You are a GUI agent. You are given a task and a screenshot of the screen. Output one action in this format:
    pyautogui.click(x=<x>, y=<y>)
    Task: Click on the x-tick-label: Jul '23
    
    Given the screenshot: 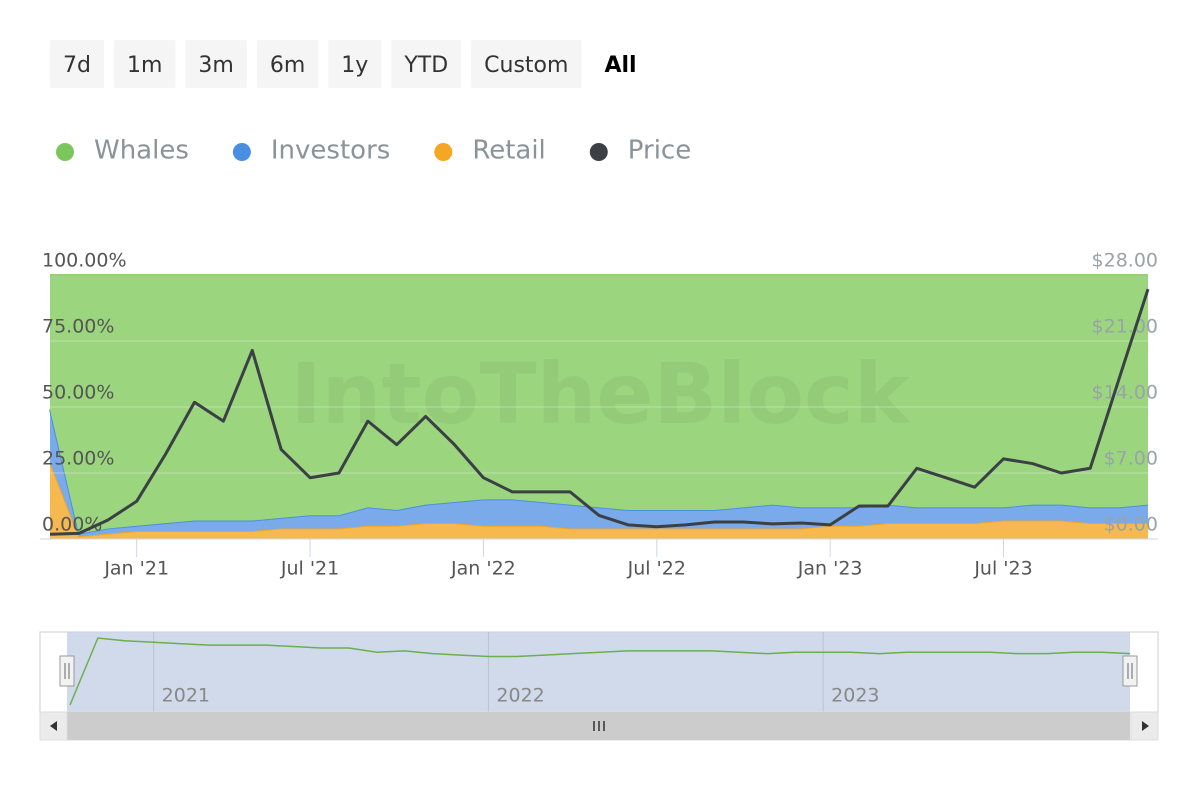 What is the action you would take?
    pyautogui.click(x=1002, y=569)
    